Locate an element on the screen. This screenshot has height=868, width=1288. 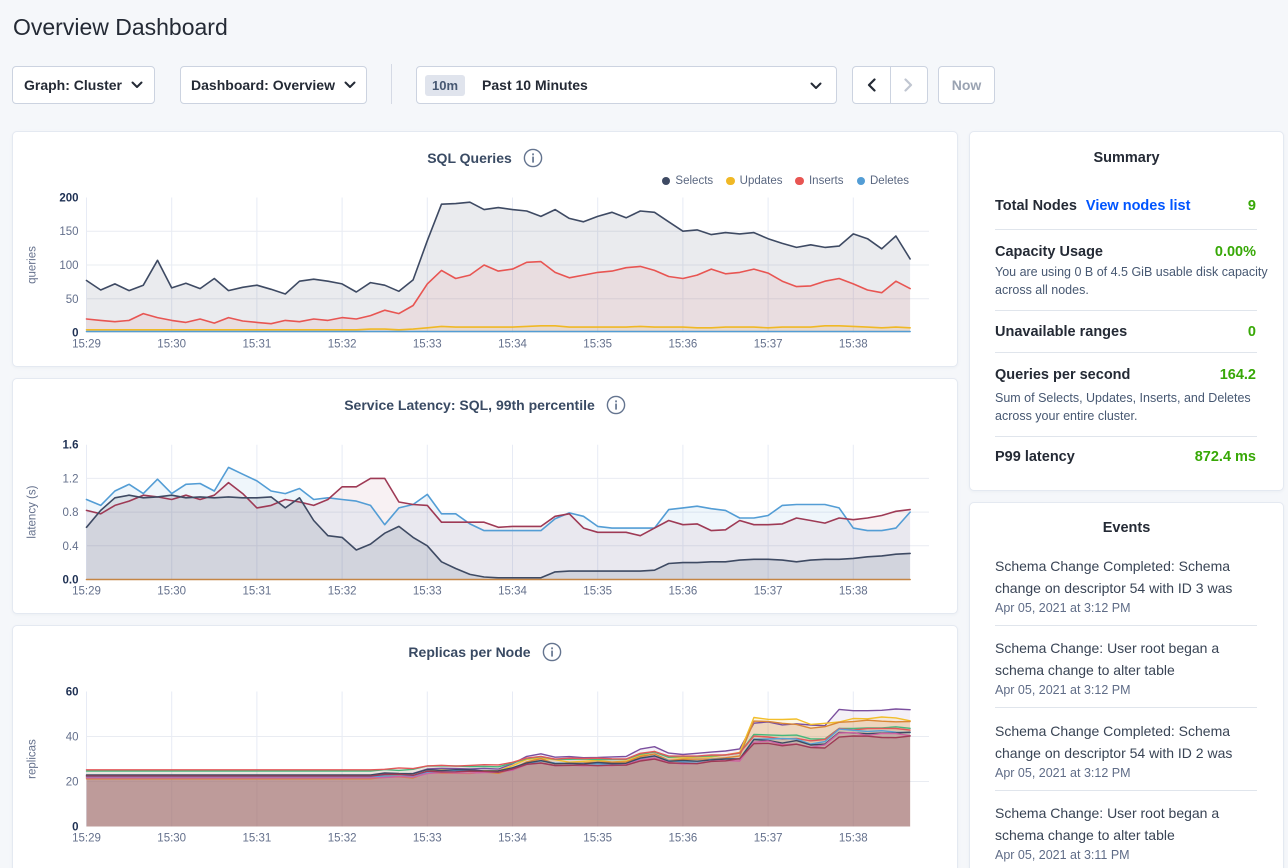
svg-text: 200 is located at coordinates (68, 199).